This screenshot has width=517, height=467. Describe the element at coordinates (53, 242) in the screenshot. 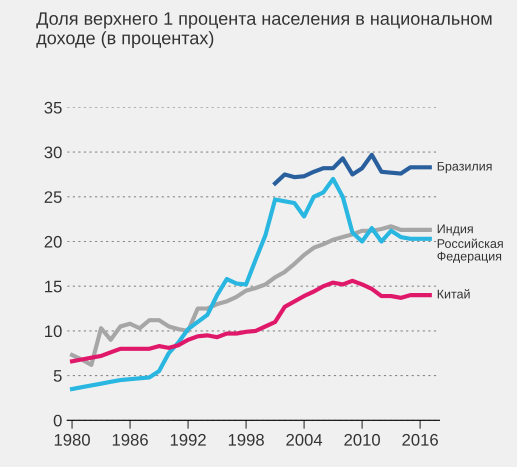

I see `y-tick-label: 20` at that location.